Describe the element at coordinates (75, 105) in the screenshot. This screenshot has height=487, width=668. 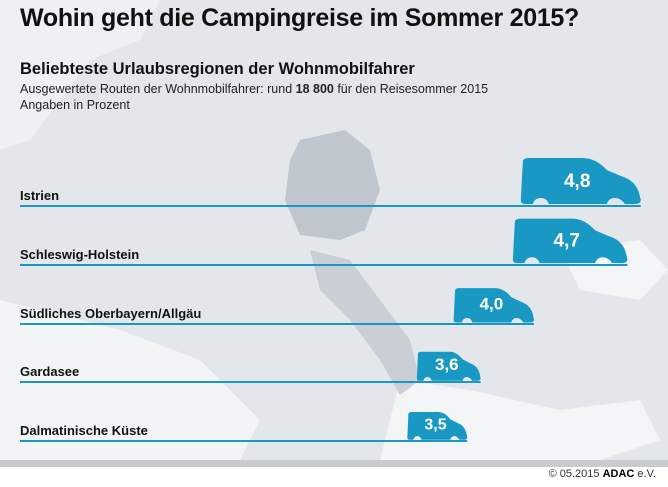
I see `unit-note: Angaben in Prozent` at that location.